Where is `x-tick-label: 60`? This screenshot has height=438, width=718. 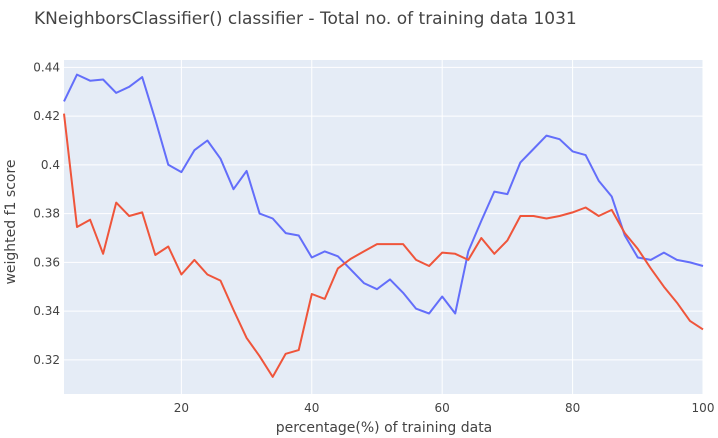 x-tick-label: 60 is located at coordinates (442, 408).